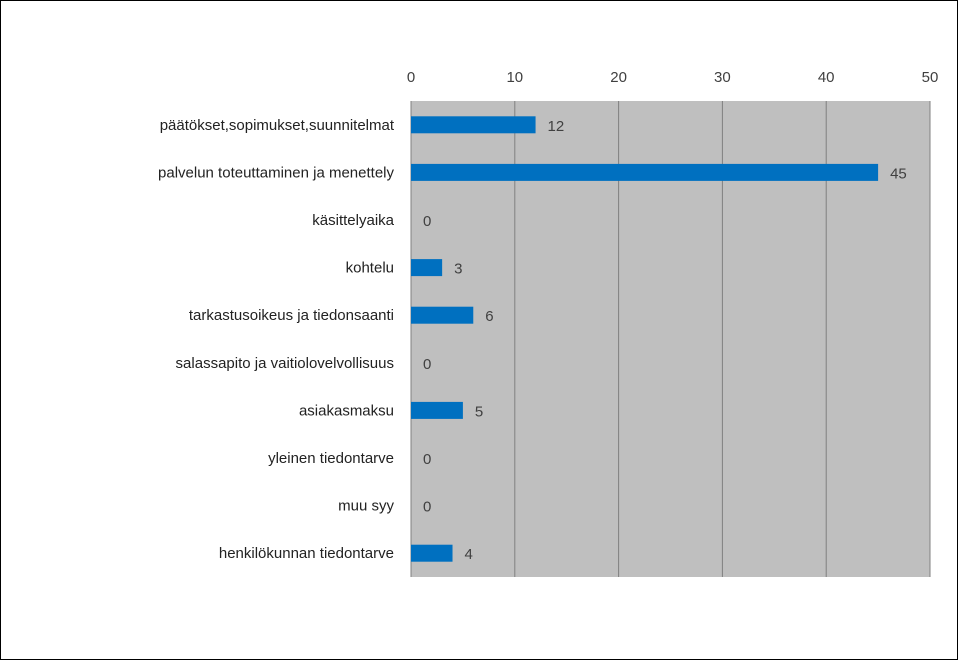 The image size is (958, 660). I want to click on category-label: palvelun toteuttaminen ja menettely, so click(276, 172).